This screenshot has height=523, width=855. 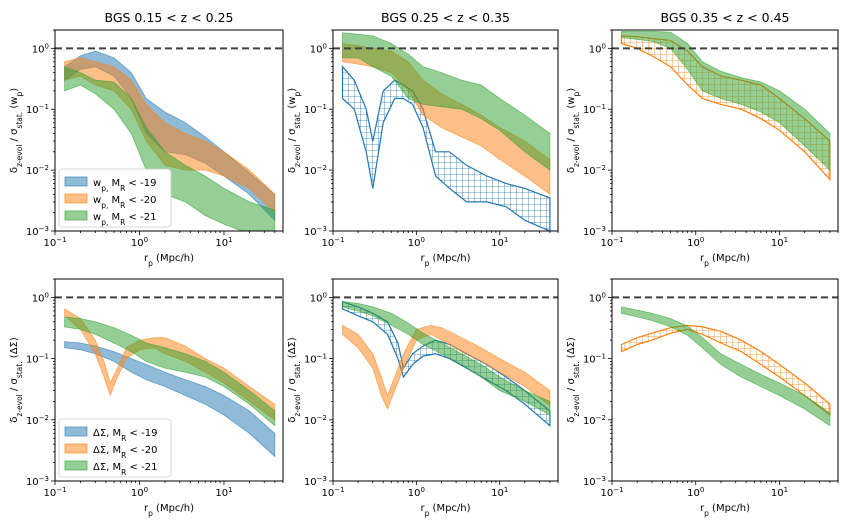 I want to click on legend: ΔΣ, MR < -19 ΔΣ, MR < -20 ΔΣ, MR < -21, so click(x=115, y=448).